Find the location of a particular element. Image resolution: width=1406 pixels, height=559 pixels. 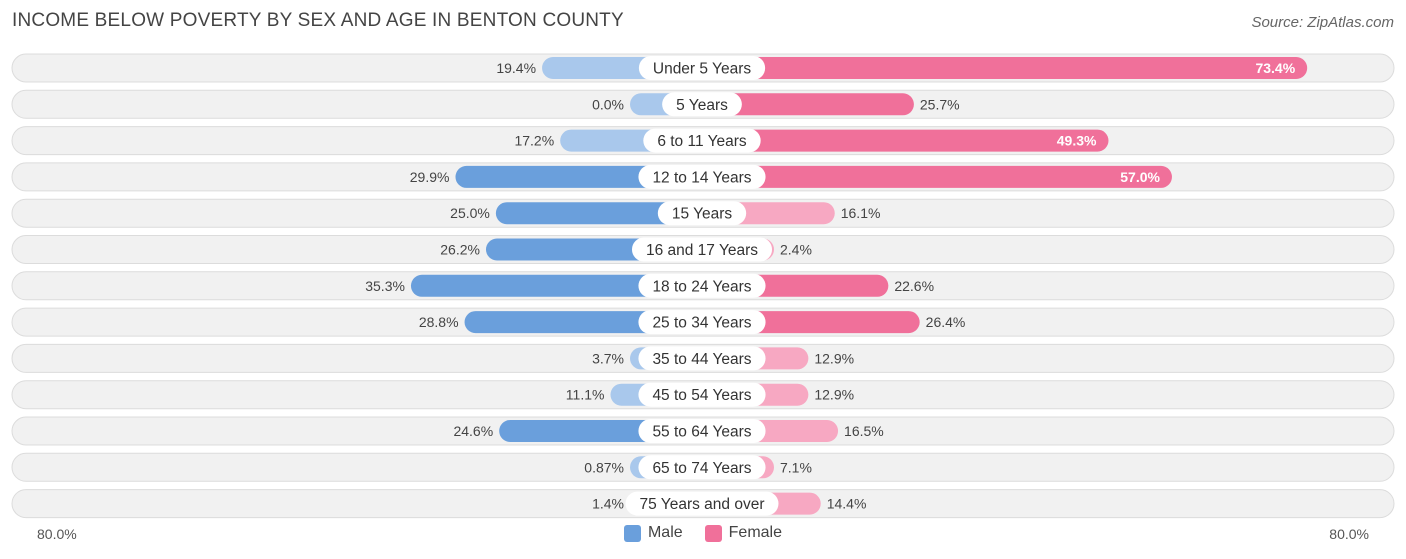

category-label: 5 Years is located at coordinates (702, 105).